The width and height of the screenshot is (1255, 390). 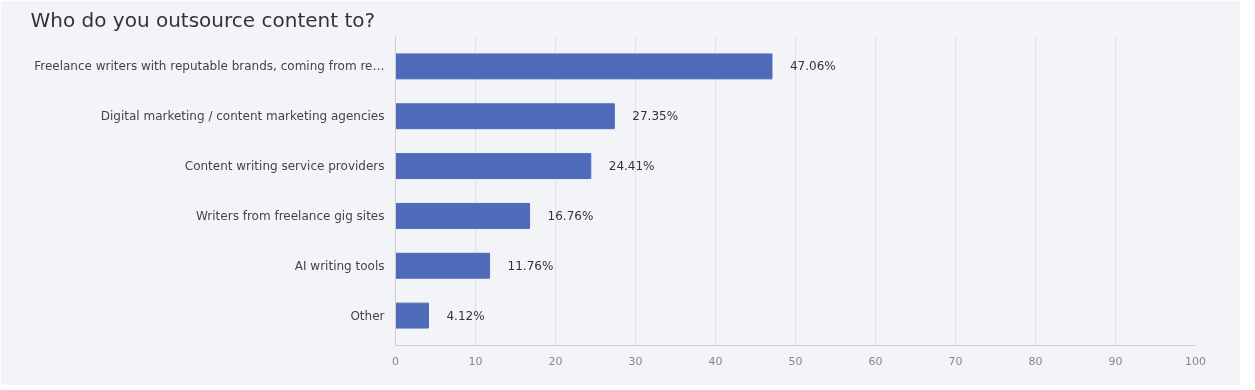 I want to click on x-tick-label: 0, so click(x=395, y=361).